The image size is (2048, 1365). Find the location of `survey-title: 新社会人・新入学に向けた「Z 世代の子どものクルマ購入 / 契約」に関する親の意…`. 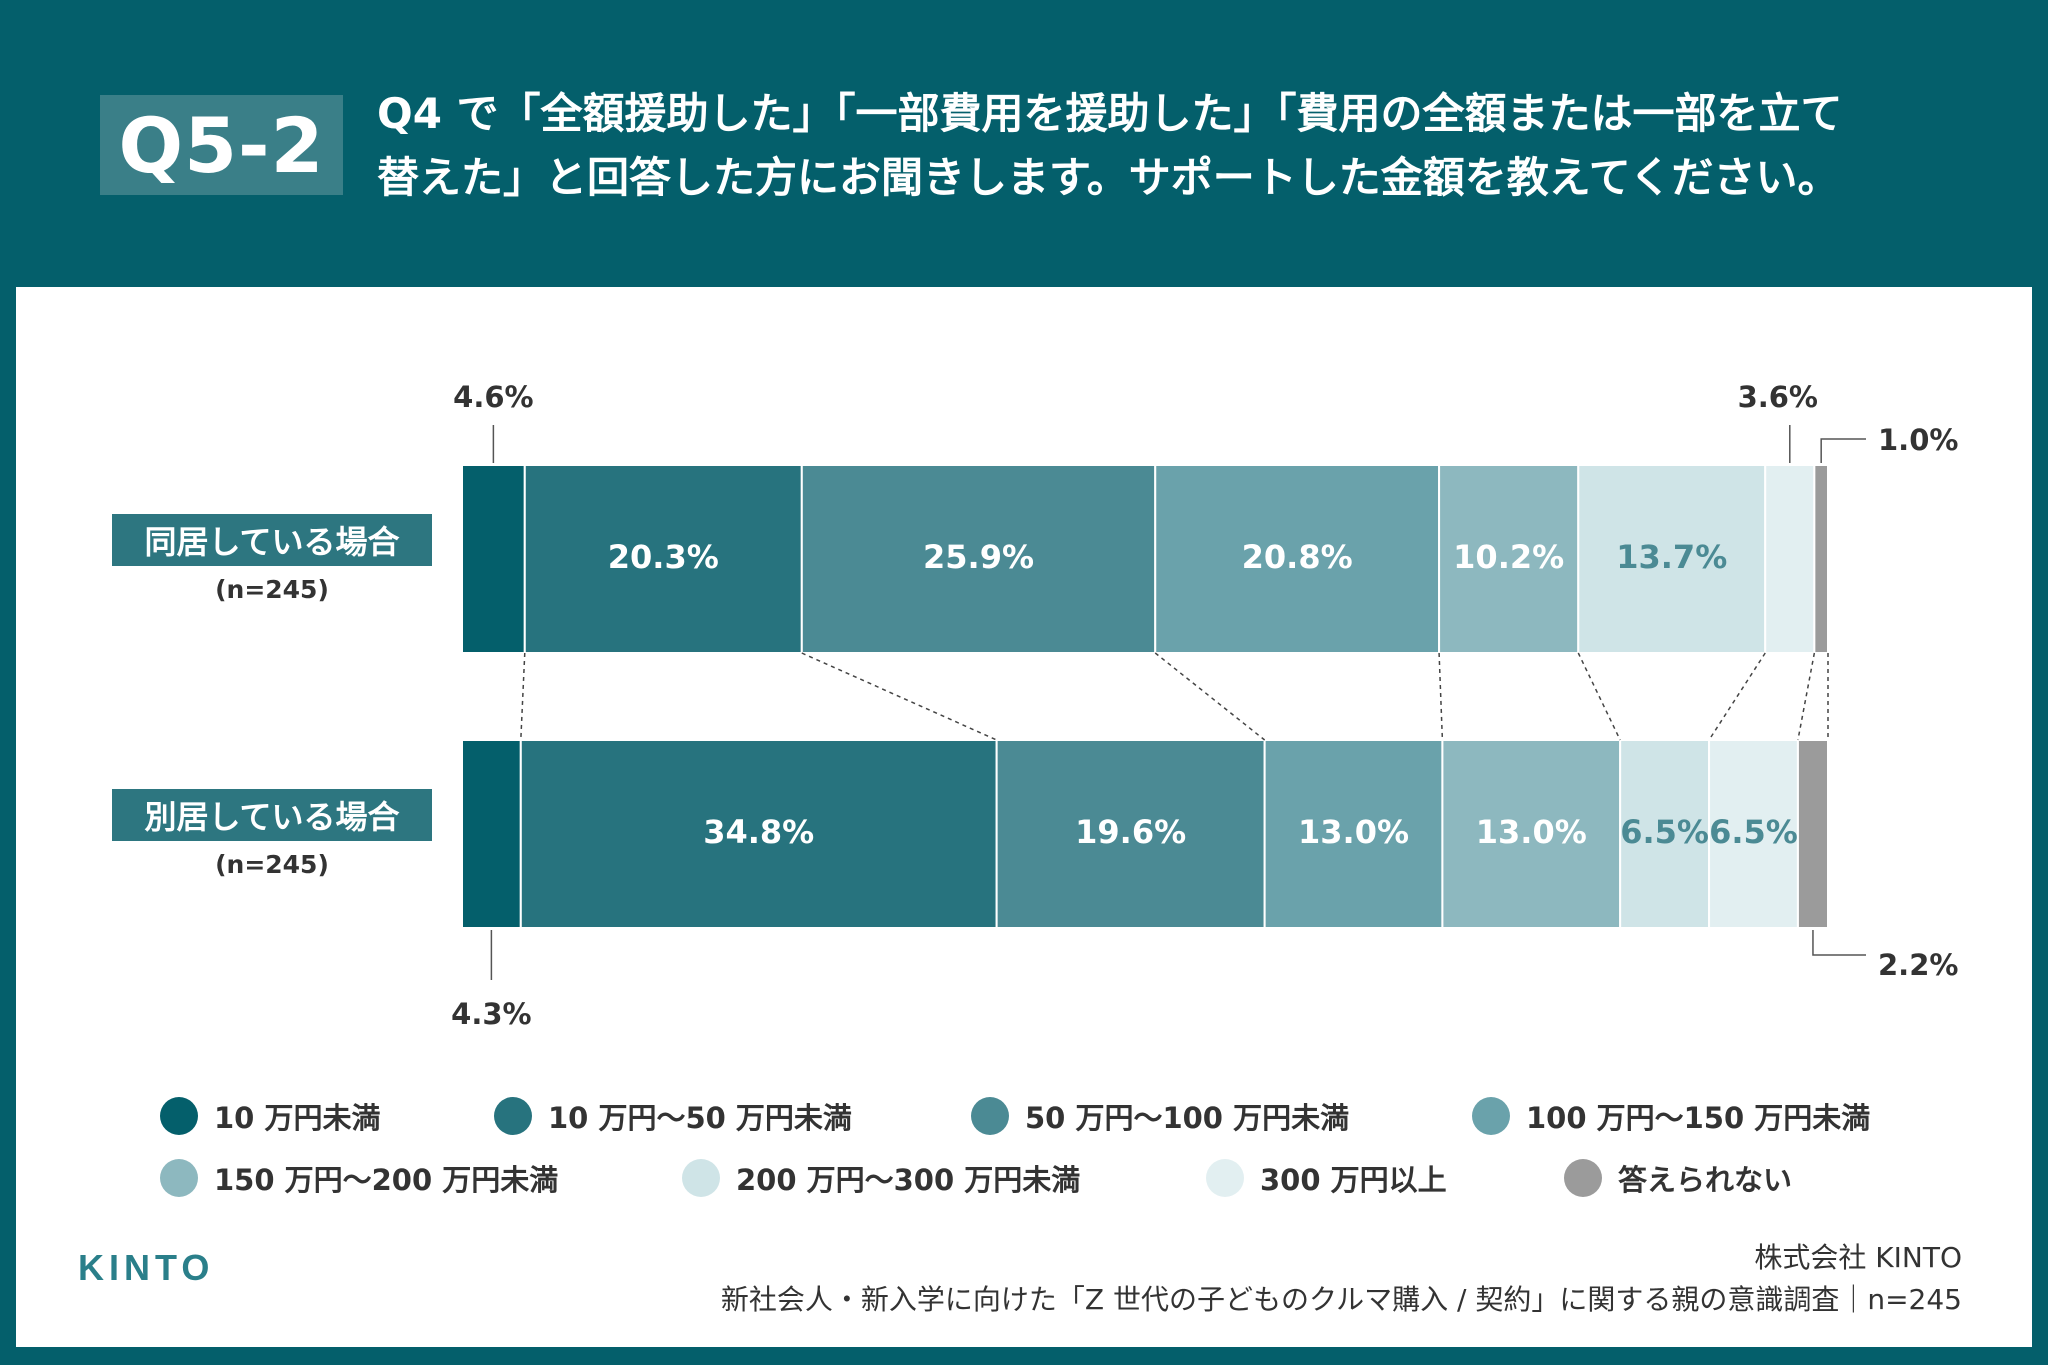

survey-title: 新社会人・新入学に向けた「Z 世代の子どものクルマ購入 / 契約」に関する親の意… is located at coordinates (1341, 1299).